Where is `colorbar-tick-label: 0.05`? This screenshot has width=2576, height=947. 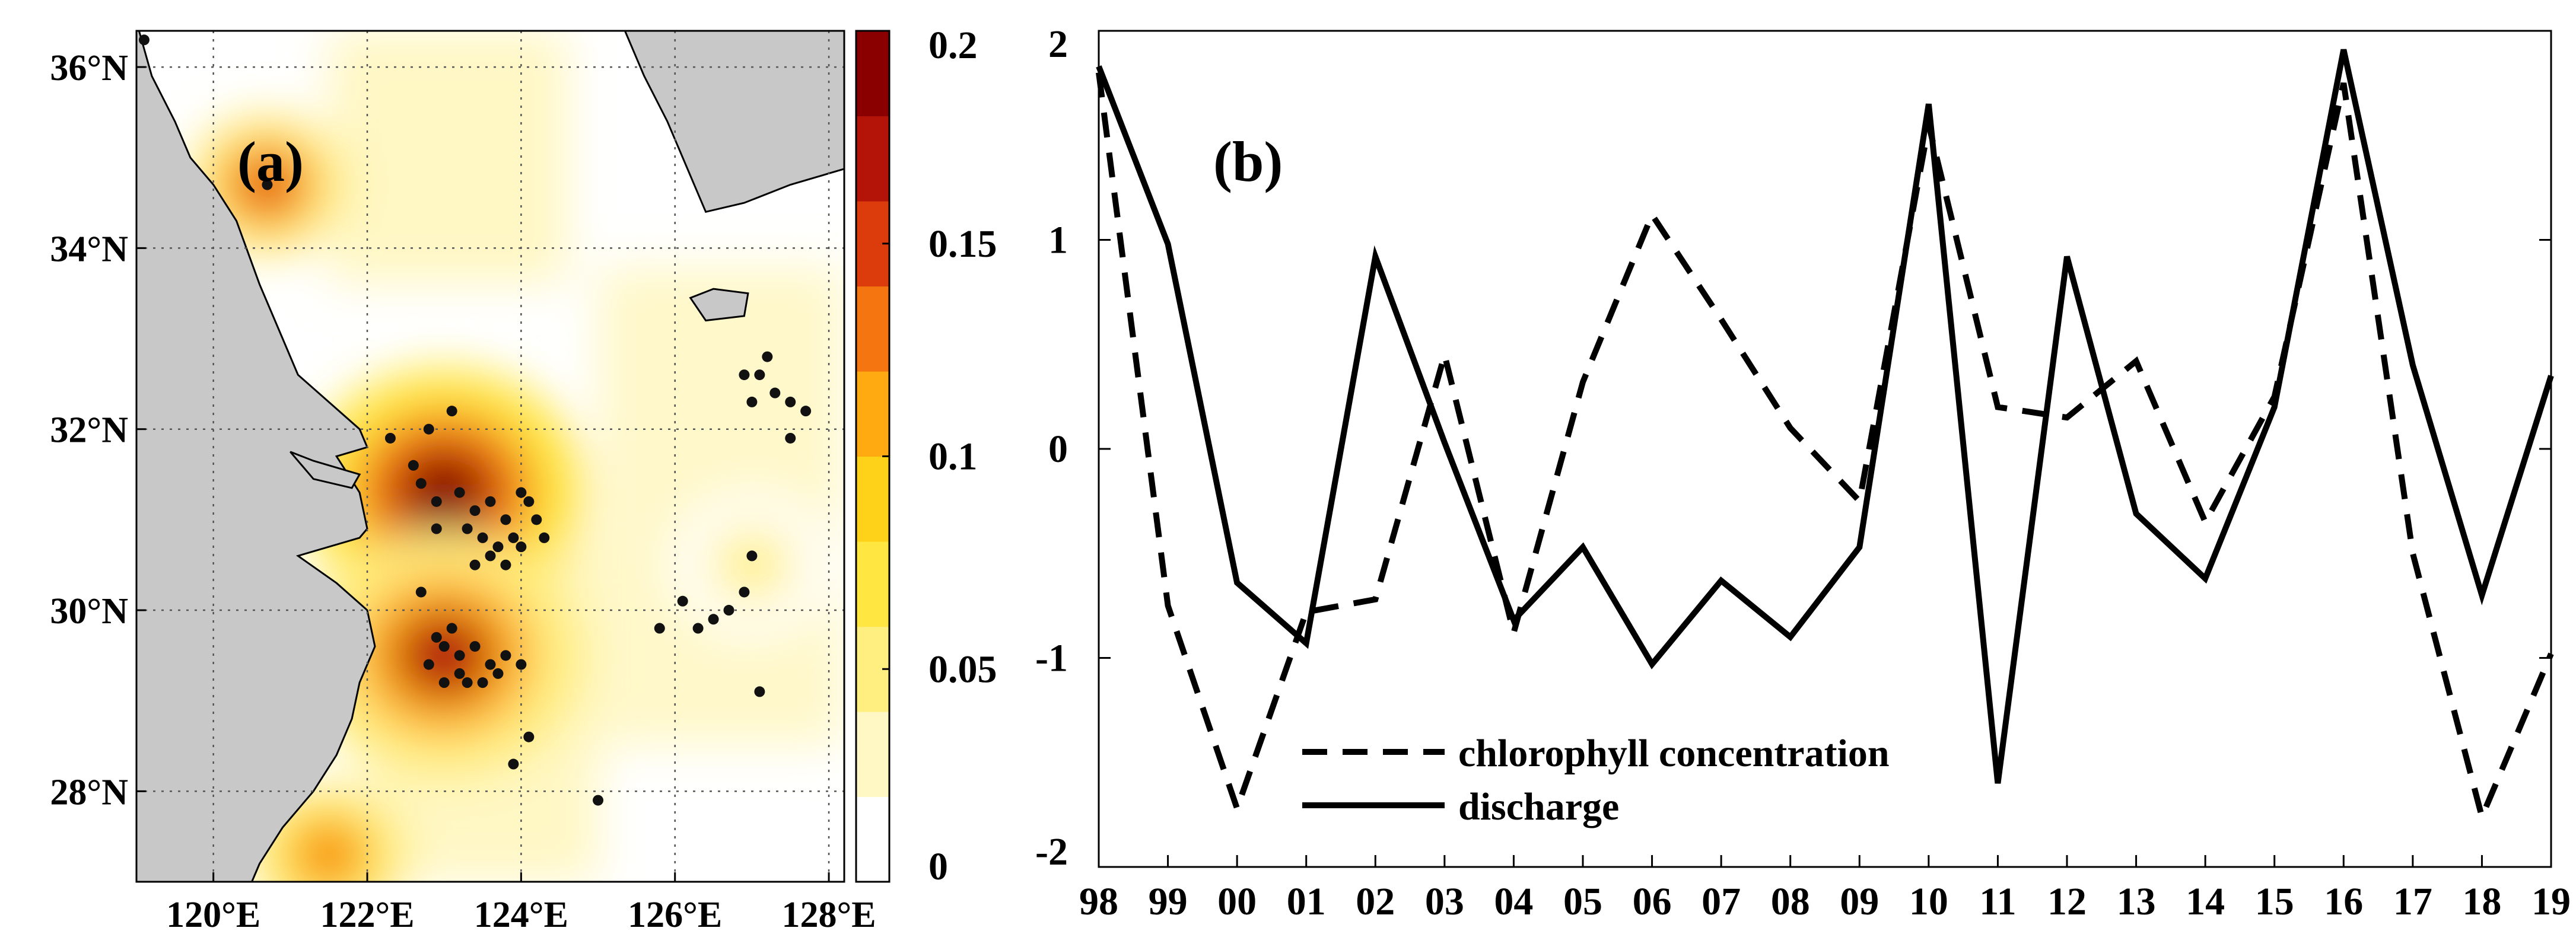
colorbar-tick-label: 0.05 is located at coordinates (962, 669).